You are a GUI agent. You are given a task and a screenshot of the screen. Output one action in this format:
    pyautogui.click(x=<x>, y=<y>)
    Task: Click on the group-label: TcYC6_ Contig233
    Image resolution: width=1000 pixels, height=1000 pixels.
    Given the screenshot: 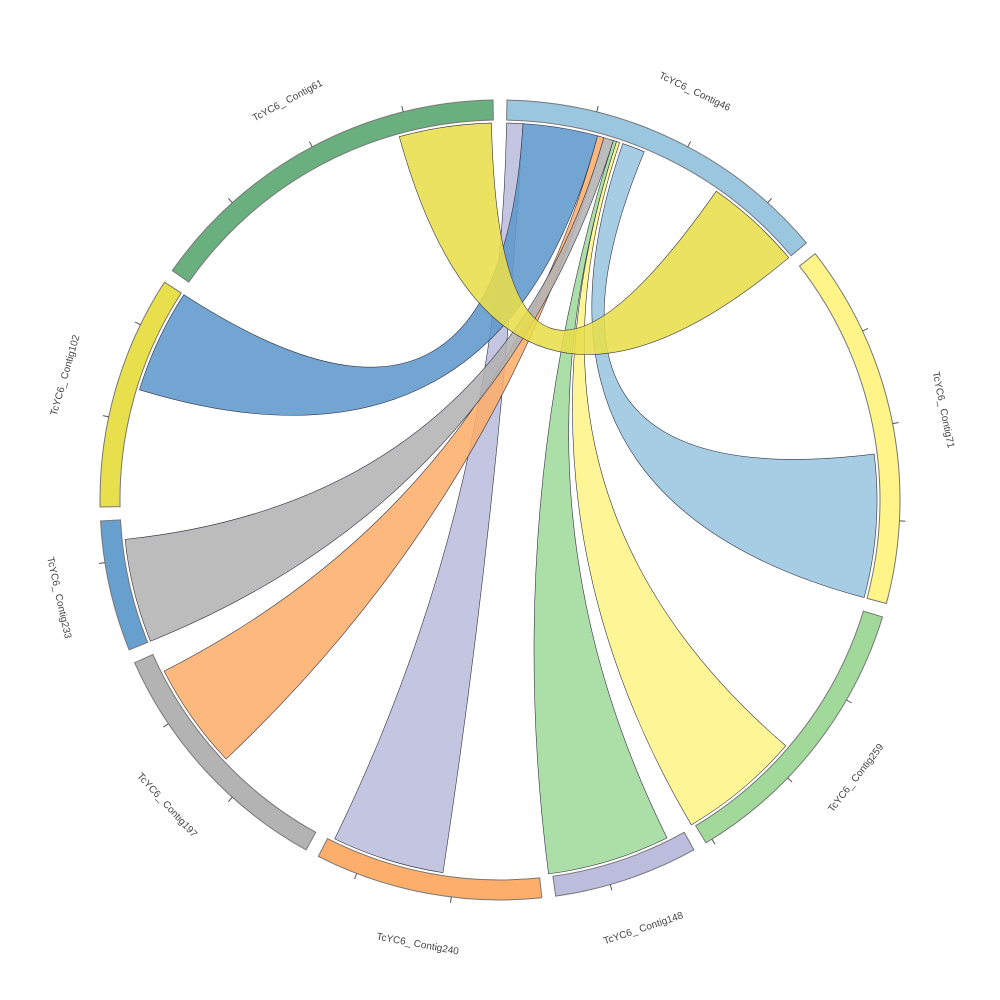 What is the action you would take?
    pyautogui.click(x=58, y=598)
    